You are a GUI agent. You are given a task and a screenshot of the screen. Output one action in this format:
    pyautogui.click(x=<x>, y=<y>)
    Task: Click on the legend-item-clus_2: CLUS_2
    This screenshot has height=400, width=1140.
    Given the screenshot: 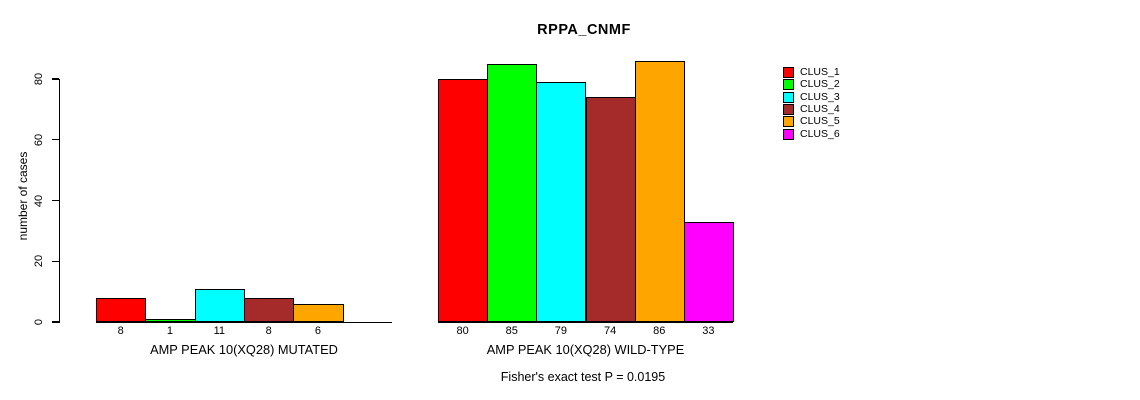 What is the action you would take?
    pyautogui.click(x=811, y=84)
    